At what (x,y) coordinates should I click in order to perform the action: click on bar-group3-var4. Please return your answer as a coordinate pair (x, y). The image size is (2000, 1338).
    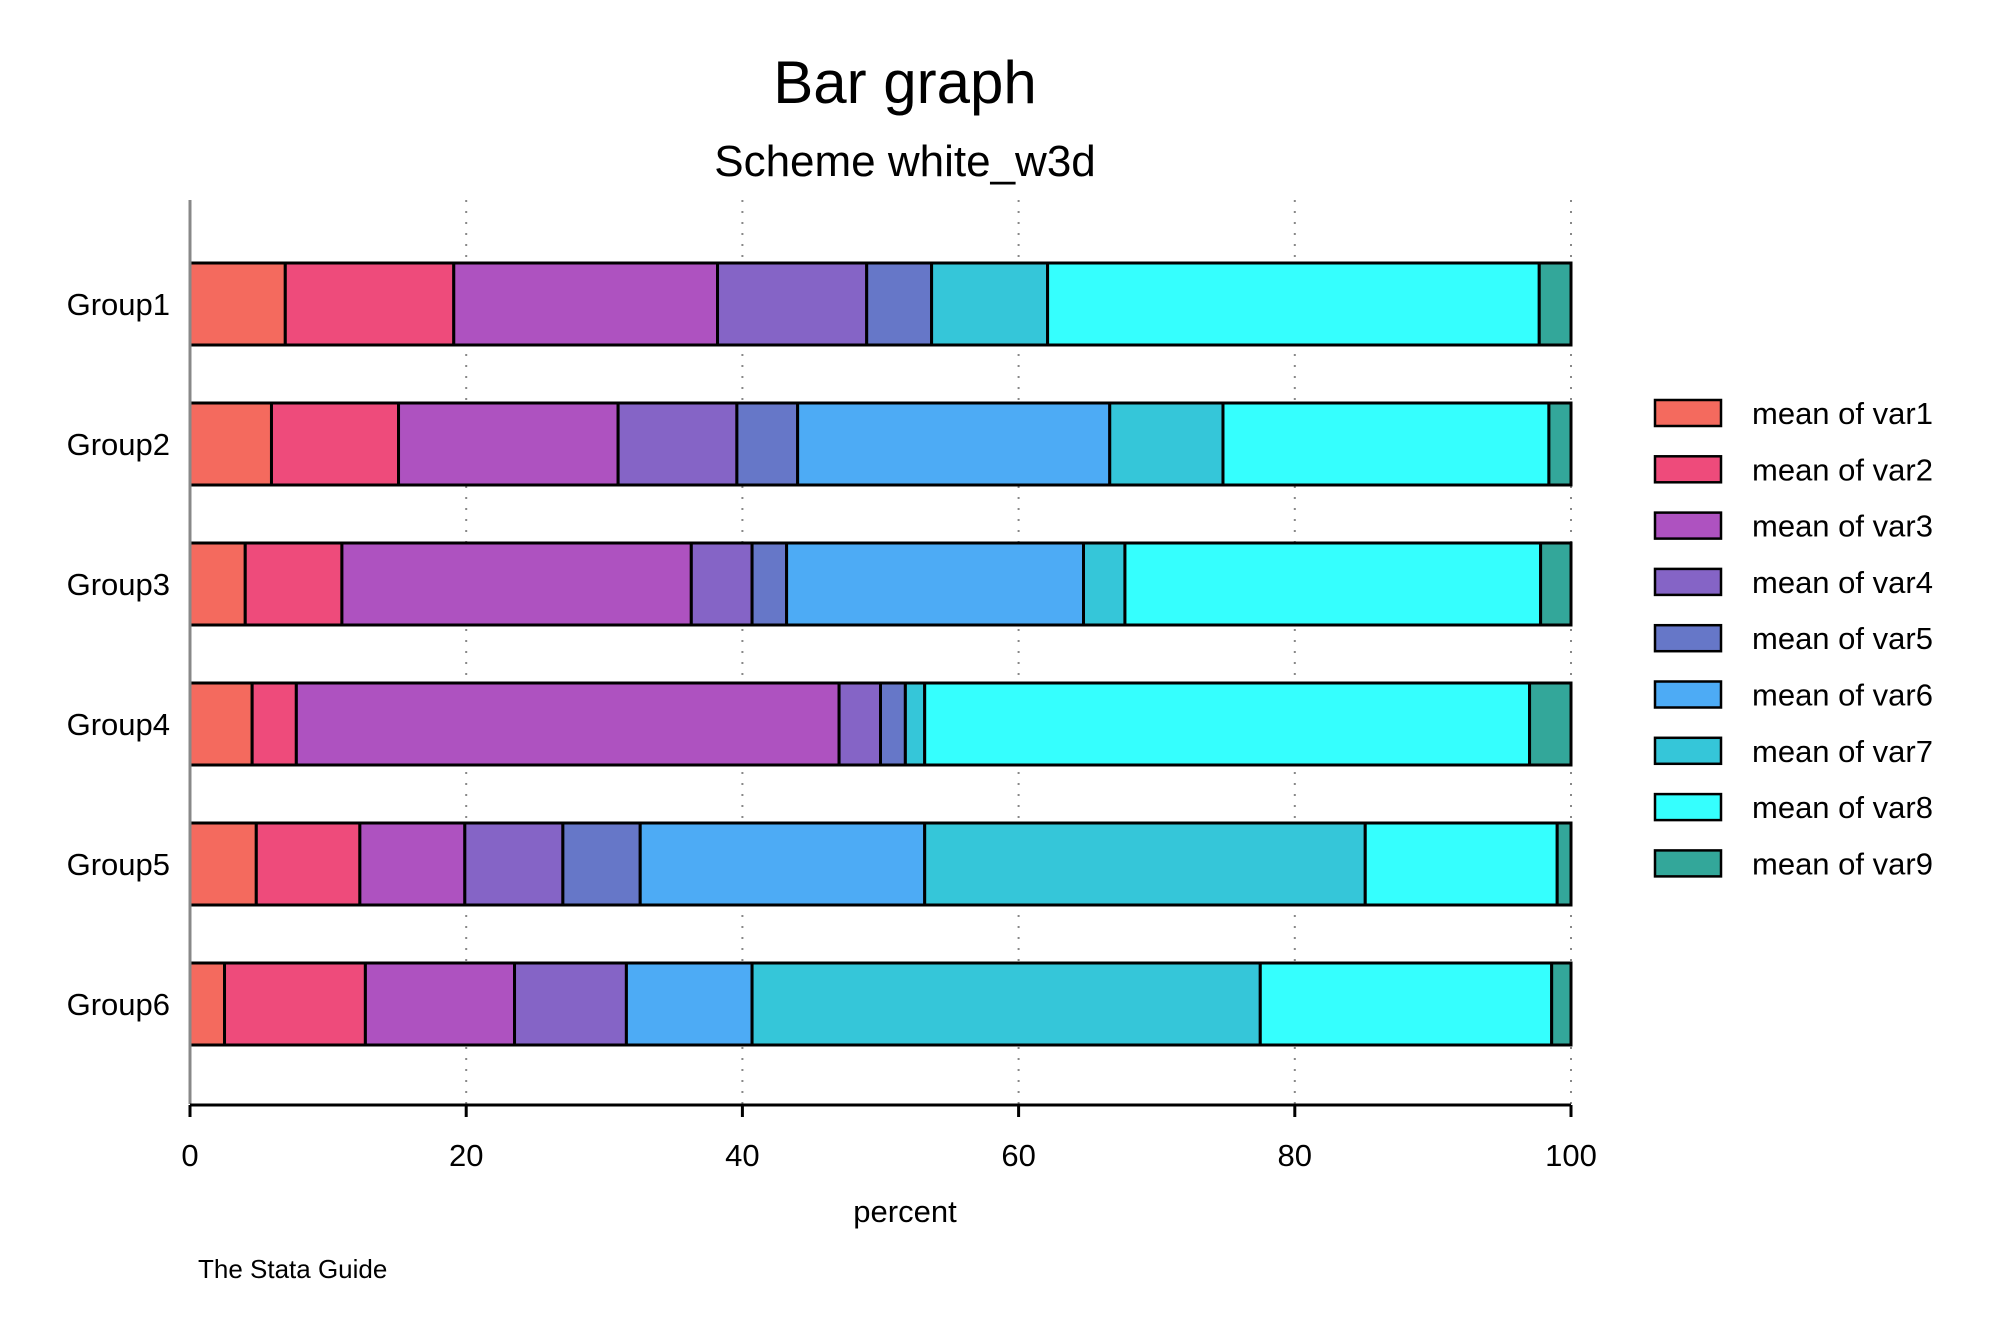
    Looking at the image, I should click on (721, 584).